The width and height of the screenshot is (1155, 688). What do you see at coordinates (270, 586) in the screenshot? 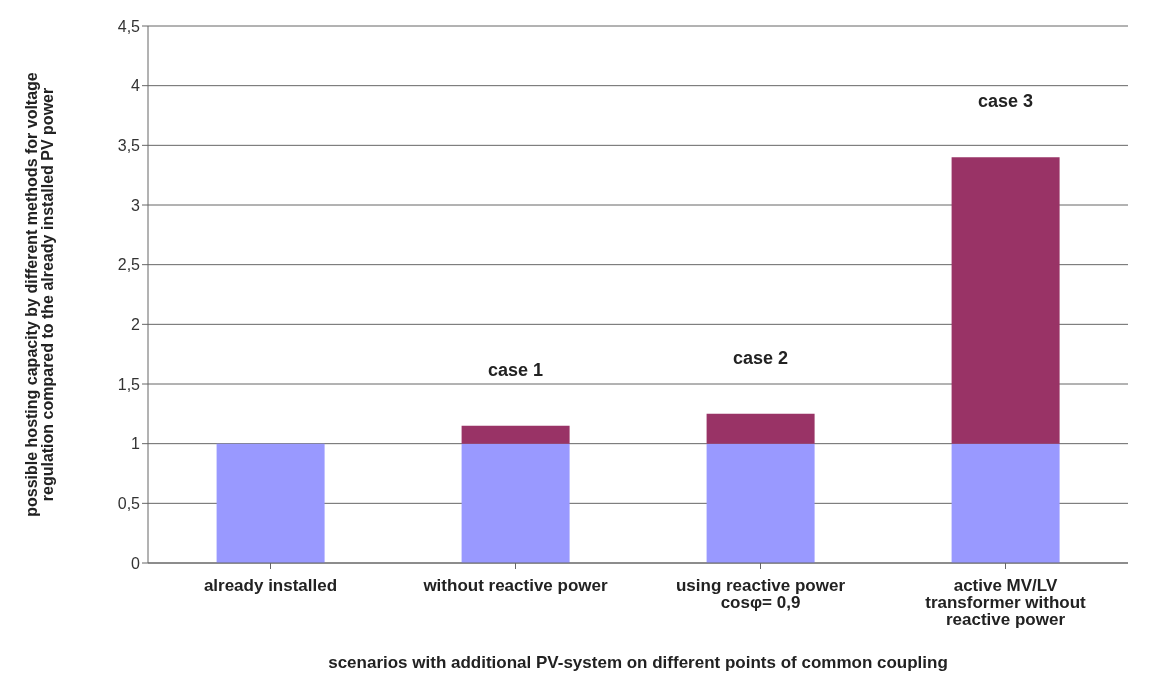
I see `x-tick-label: already installed` at bounding box center [270, 586].